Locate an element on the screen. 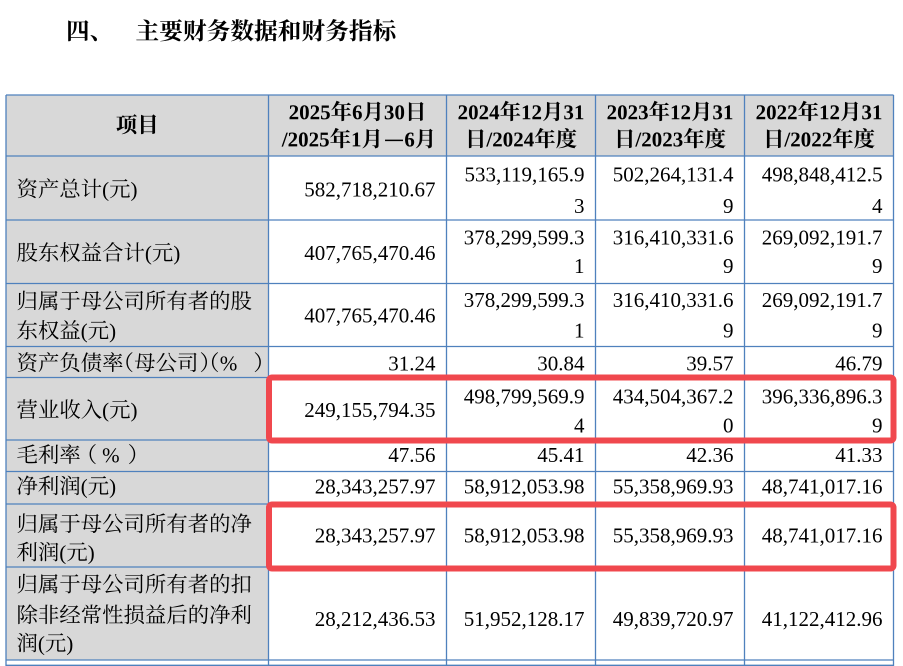  svg-text: 434,504,367.2 is located at coordinates (673, 396).